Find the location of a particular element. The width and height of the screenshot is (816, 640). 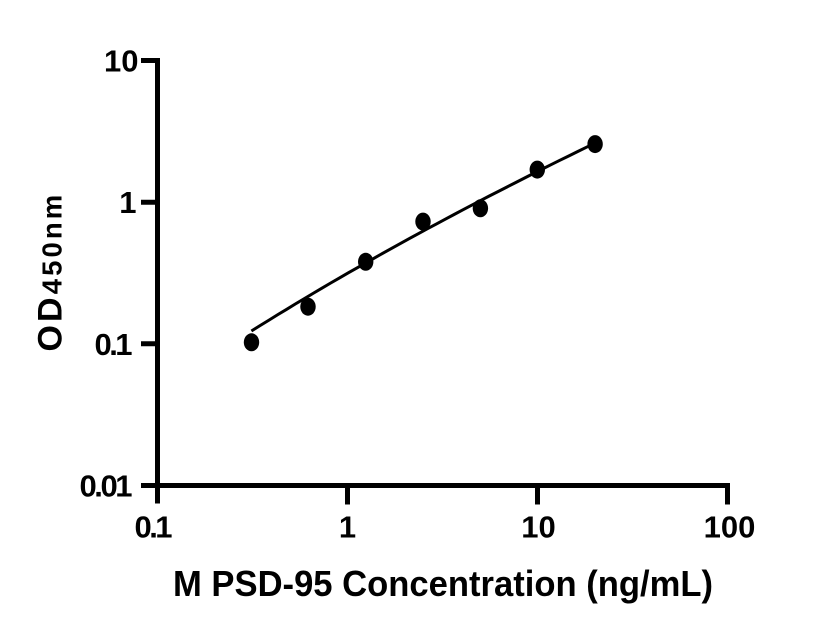

svg-text: OD450nm is located at coordinates (51, 272).